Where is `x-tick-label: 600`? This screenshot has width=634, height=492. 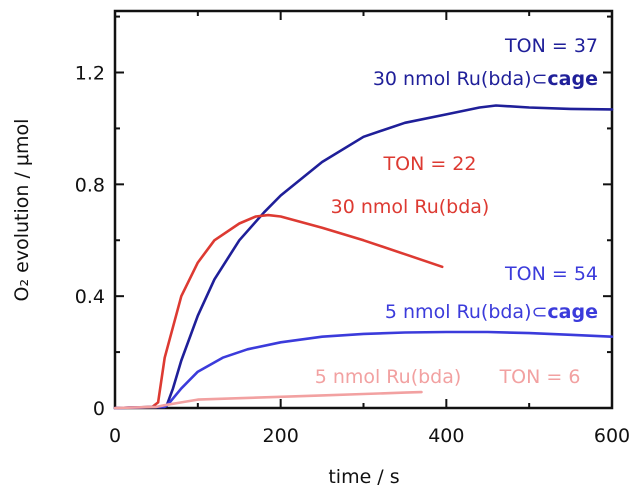 x-tick-label: 600 is located at coordinates (612, 436).